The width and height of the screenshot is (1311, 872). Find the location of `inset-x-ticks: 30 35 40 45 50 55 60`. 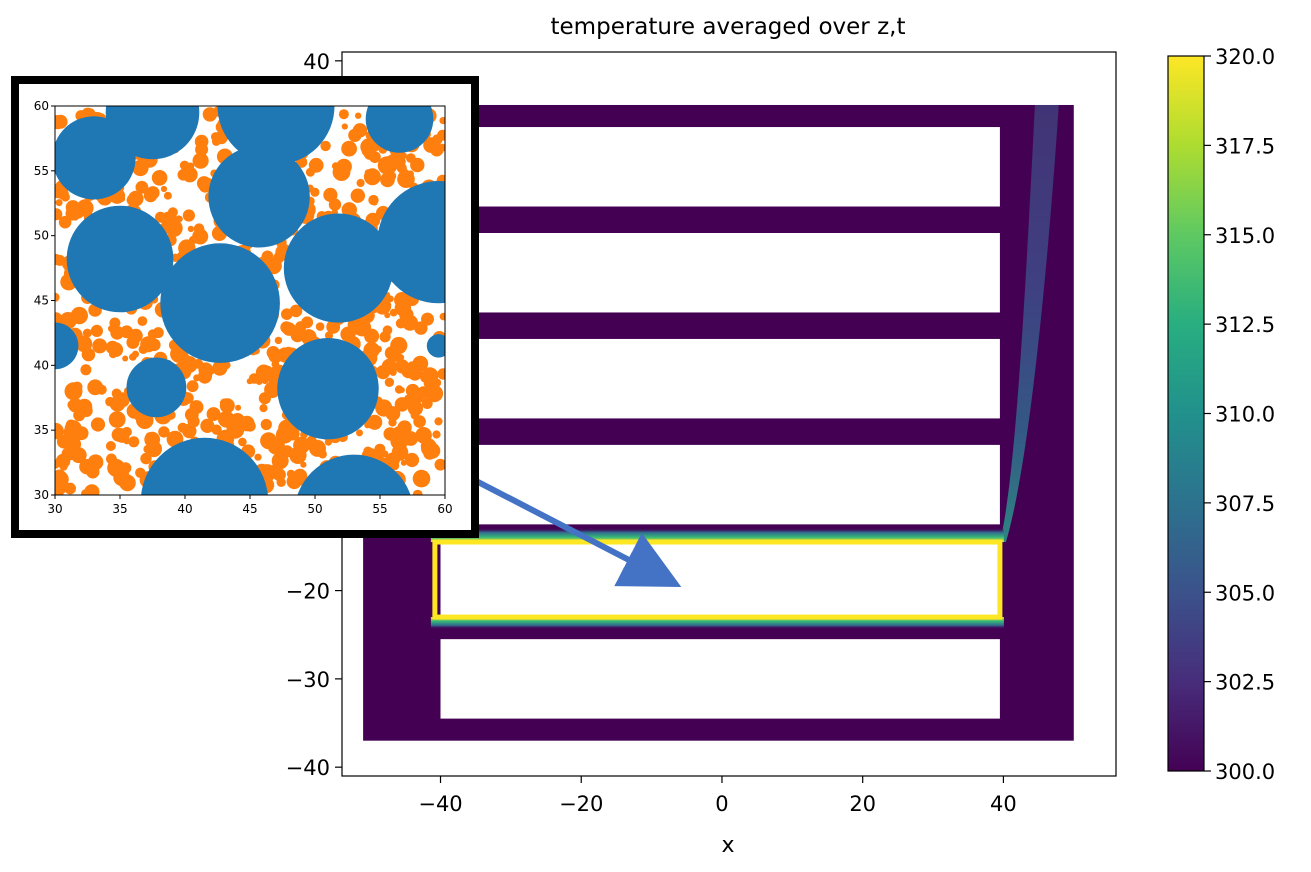

inset-x-ticks: 30 35 40 45 50 55 60 is located at coordinates (250, 505).